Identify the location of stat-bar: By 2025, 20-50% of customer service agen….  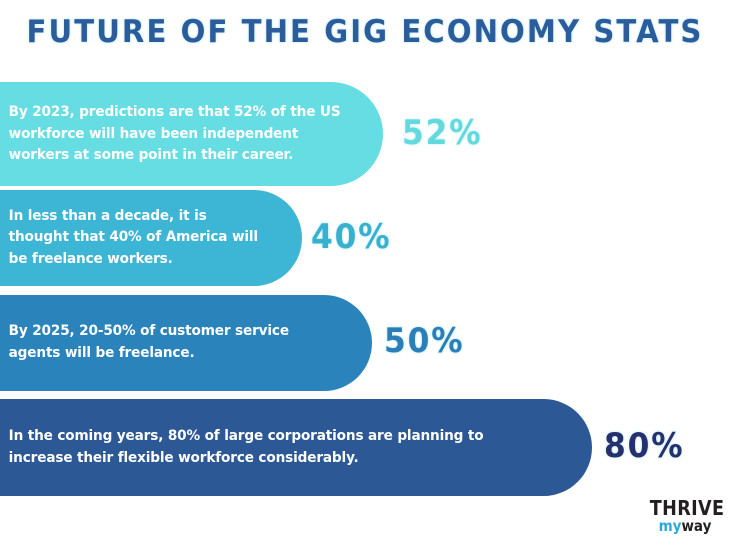
(186, 343).